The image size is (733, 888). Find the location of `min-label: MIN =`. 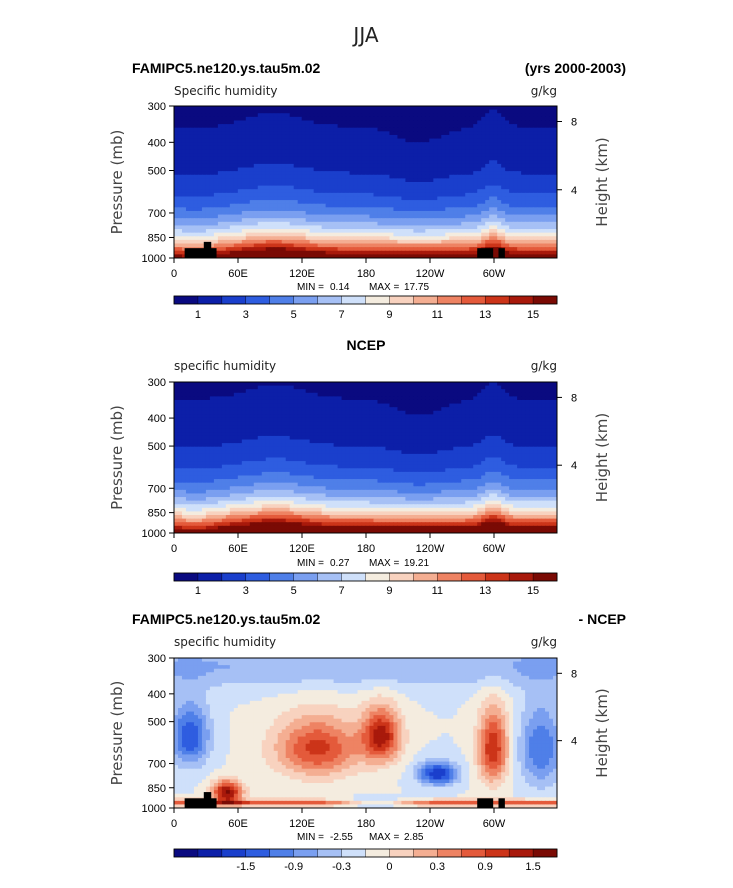

min-label: MIN = is located at coordinates (310, 287).